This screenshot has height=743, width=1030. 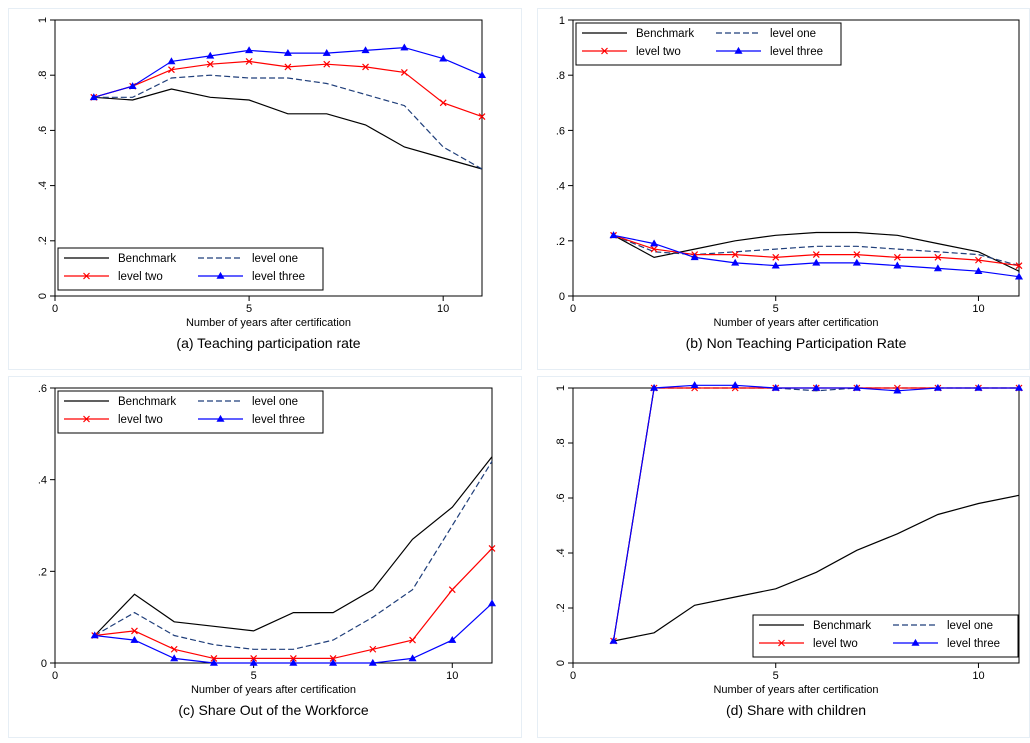 What do you see at coordinates (42, 481) in the screenshot?
I see `y-tick-label: .4` at bounding box center [42, 481].